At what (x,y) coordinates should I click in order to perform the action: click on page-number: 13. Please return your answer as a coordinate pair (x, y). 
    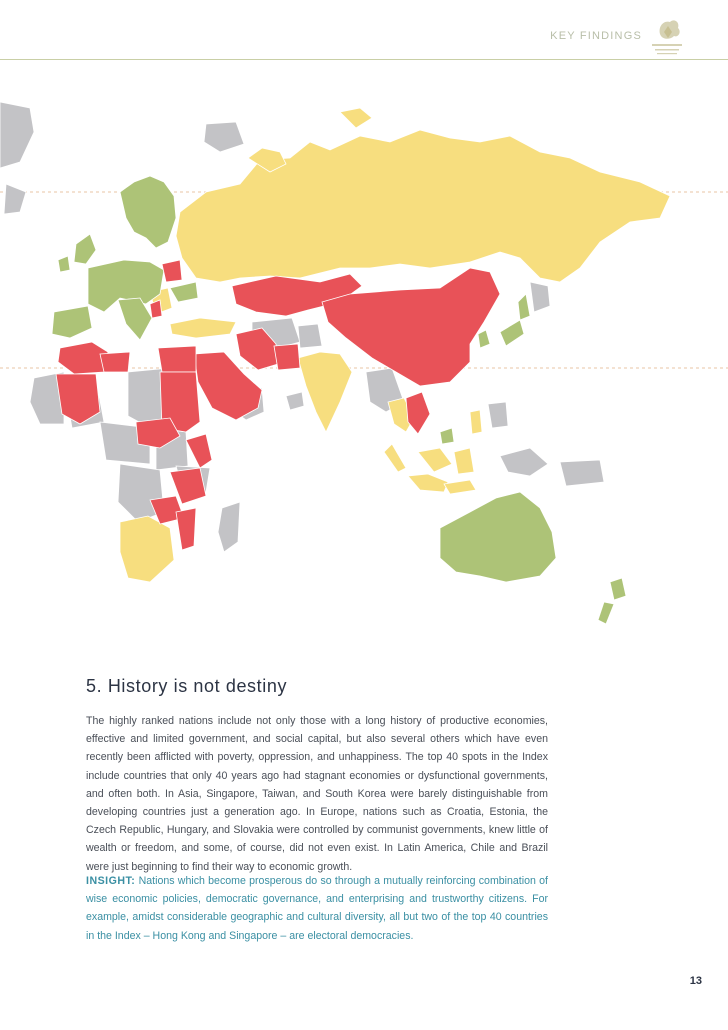
    Looking at the image, I should click on (695, 981).